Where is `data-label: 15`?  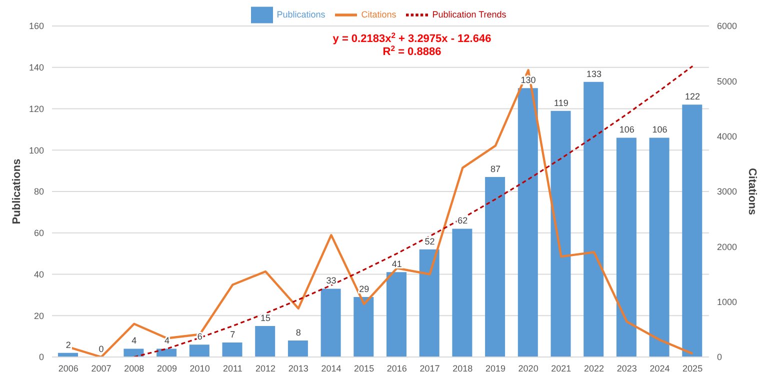 data-label: 15 is located at coordinates (265, 317).